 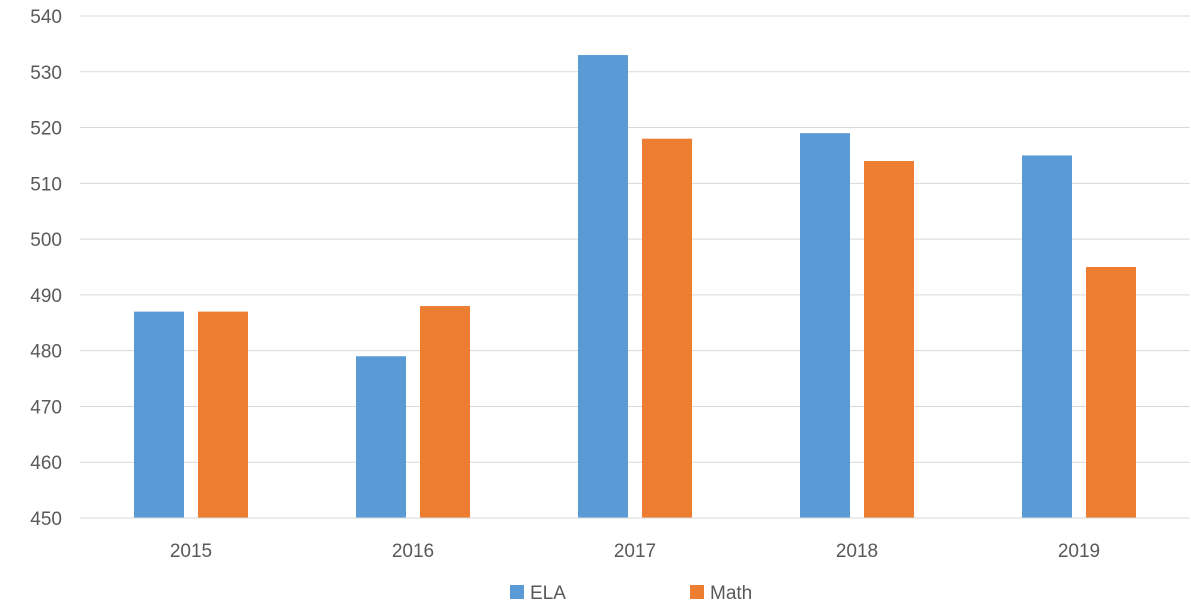 I want to click on x-tick-label-2018: 2018, so click(x=857, y=551).